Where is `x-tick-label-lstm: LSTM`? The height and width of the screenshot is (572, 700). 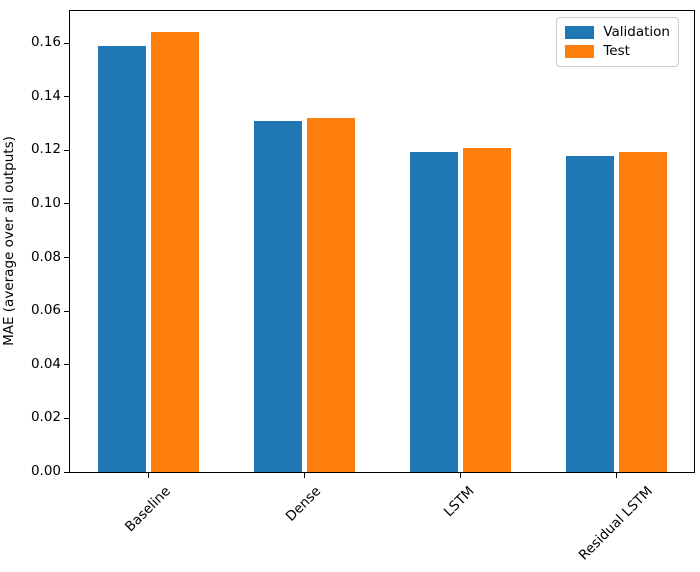
x-tick-label-lstm: LSTM is located at coordinates (459, 502).